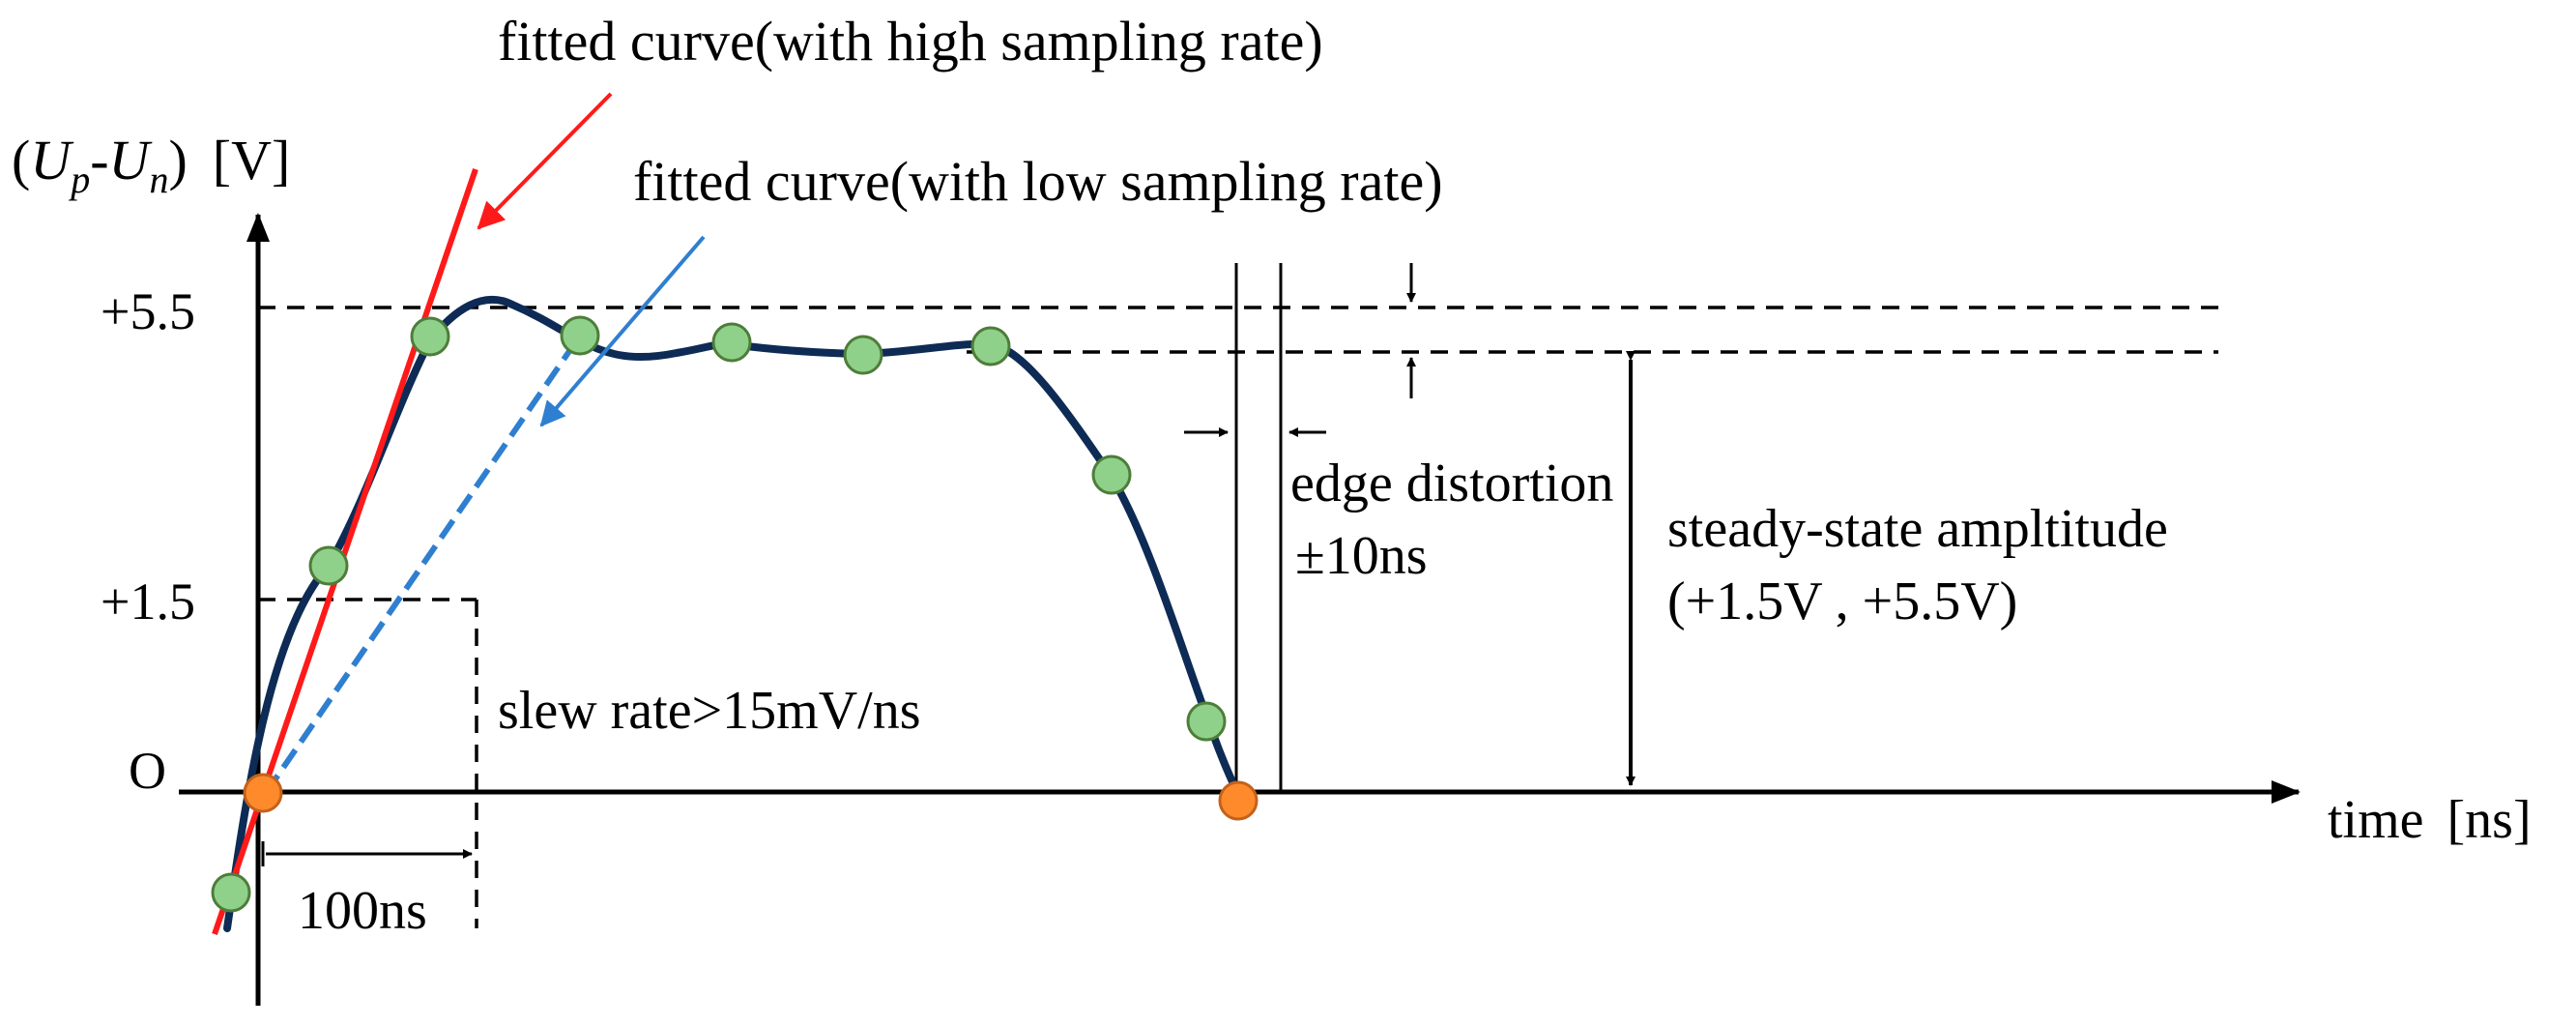 Image resolution: width=2576 pixels, height=1026 pixels. I want to click on low-rate-label: fitted curve(with low sampling rate), so click(1038, 182).